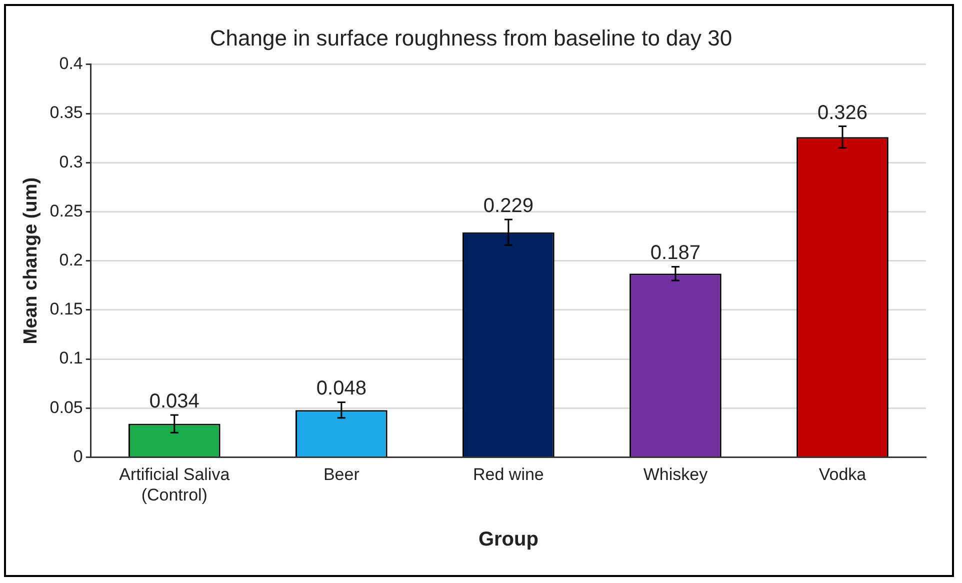 The width and height of the screenshot is (962, 583). Describe the element at coordinates (66, 112) in the screenshot. I see `y-tick-label: 0.35` at that location.